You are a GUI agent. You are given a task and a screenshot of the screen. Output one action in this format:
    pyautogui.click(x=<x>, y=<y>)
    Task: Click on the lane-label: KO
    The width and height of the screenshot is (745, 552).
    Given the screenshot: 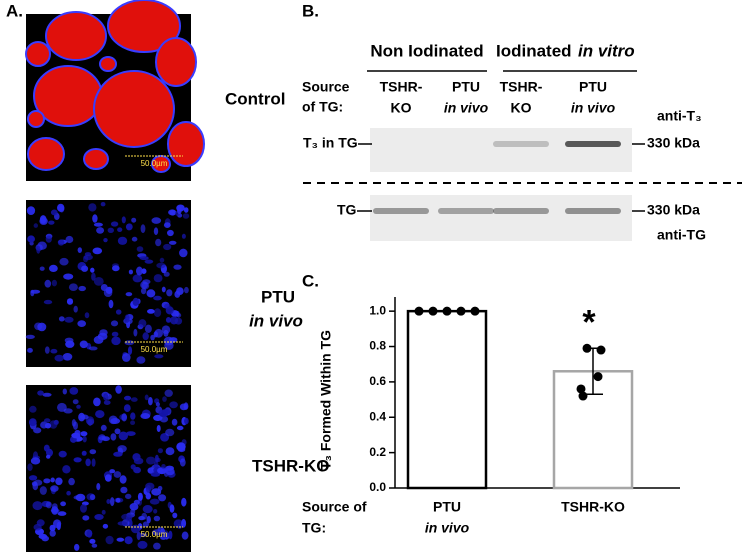 What is the action you would take?
    pyautogui.click(x=401, y=108)
    